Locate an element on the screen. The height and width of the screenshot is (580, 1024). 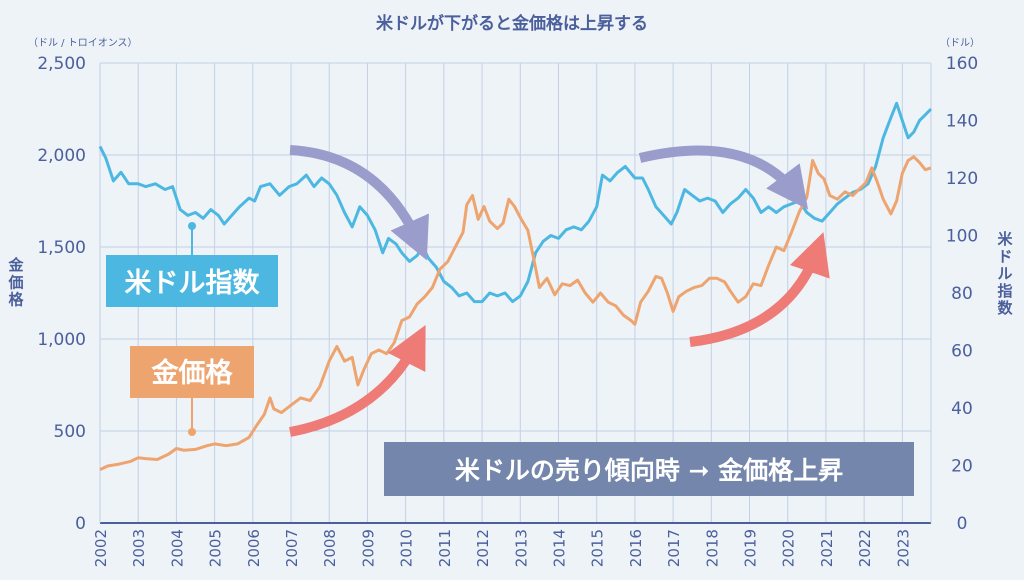
svg-text: 金価格 is located at coordinates (15, 282).